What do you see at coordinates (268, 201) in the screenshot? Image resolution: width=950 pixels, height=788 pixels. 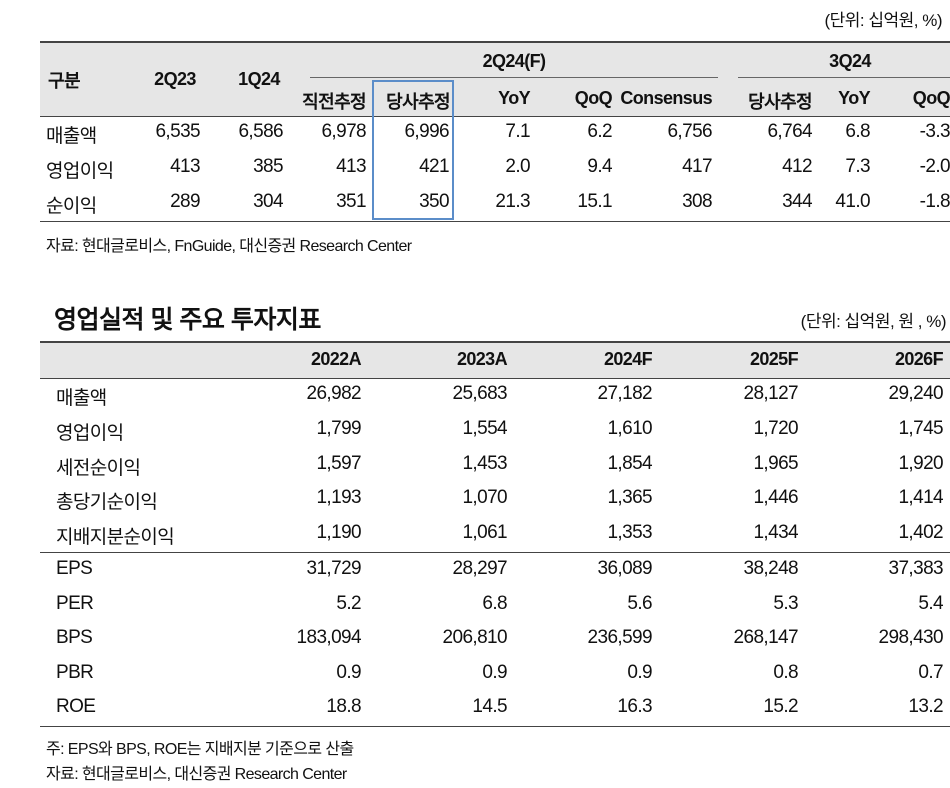 I see `table1-cell: 304` at bounding box center [268, 201].